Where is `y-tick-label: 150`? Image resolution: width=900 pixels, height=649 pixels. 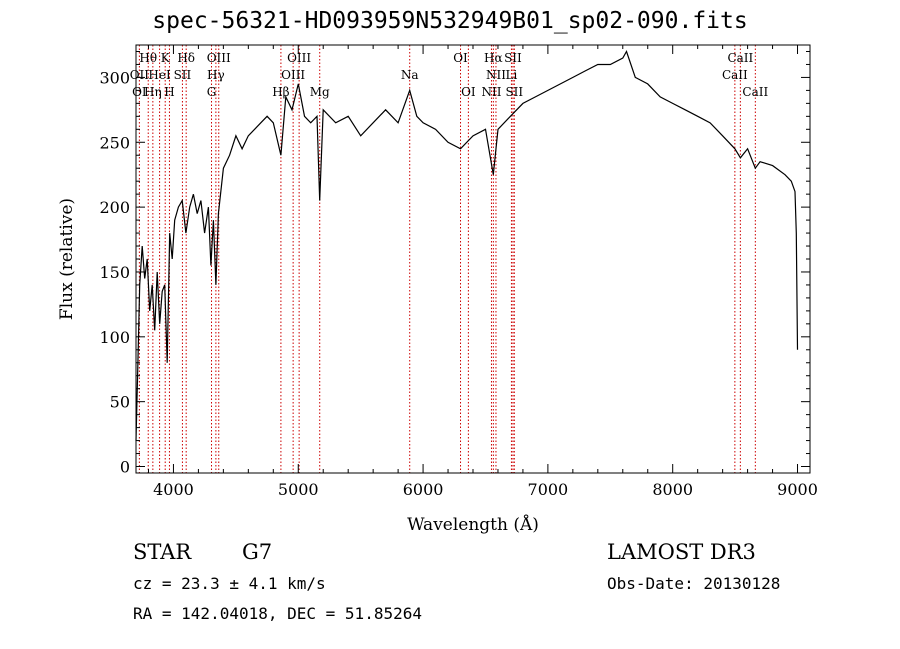 y-tick-label: 150 is located at coordinates (114, 272).